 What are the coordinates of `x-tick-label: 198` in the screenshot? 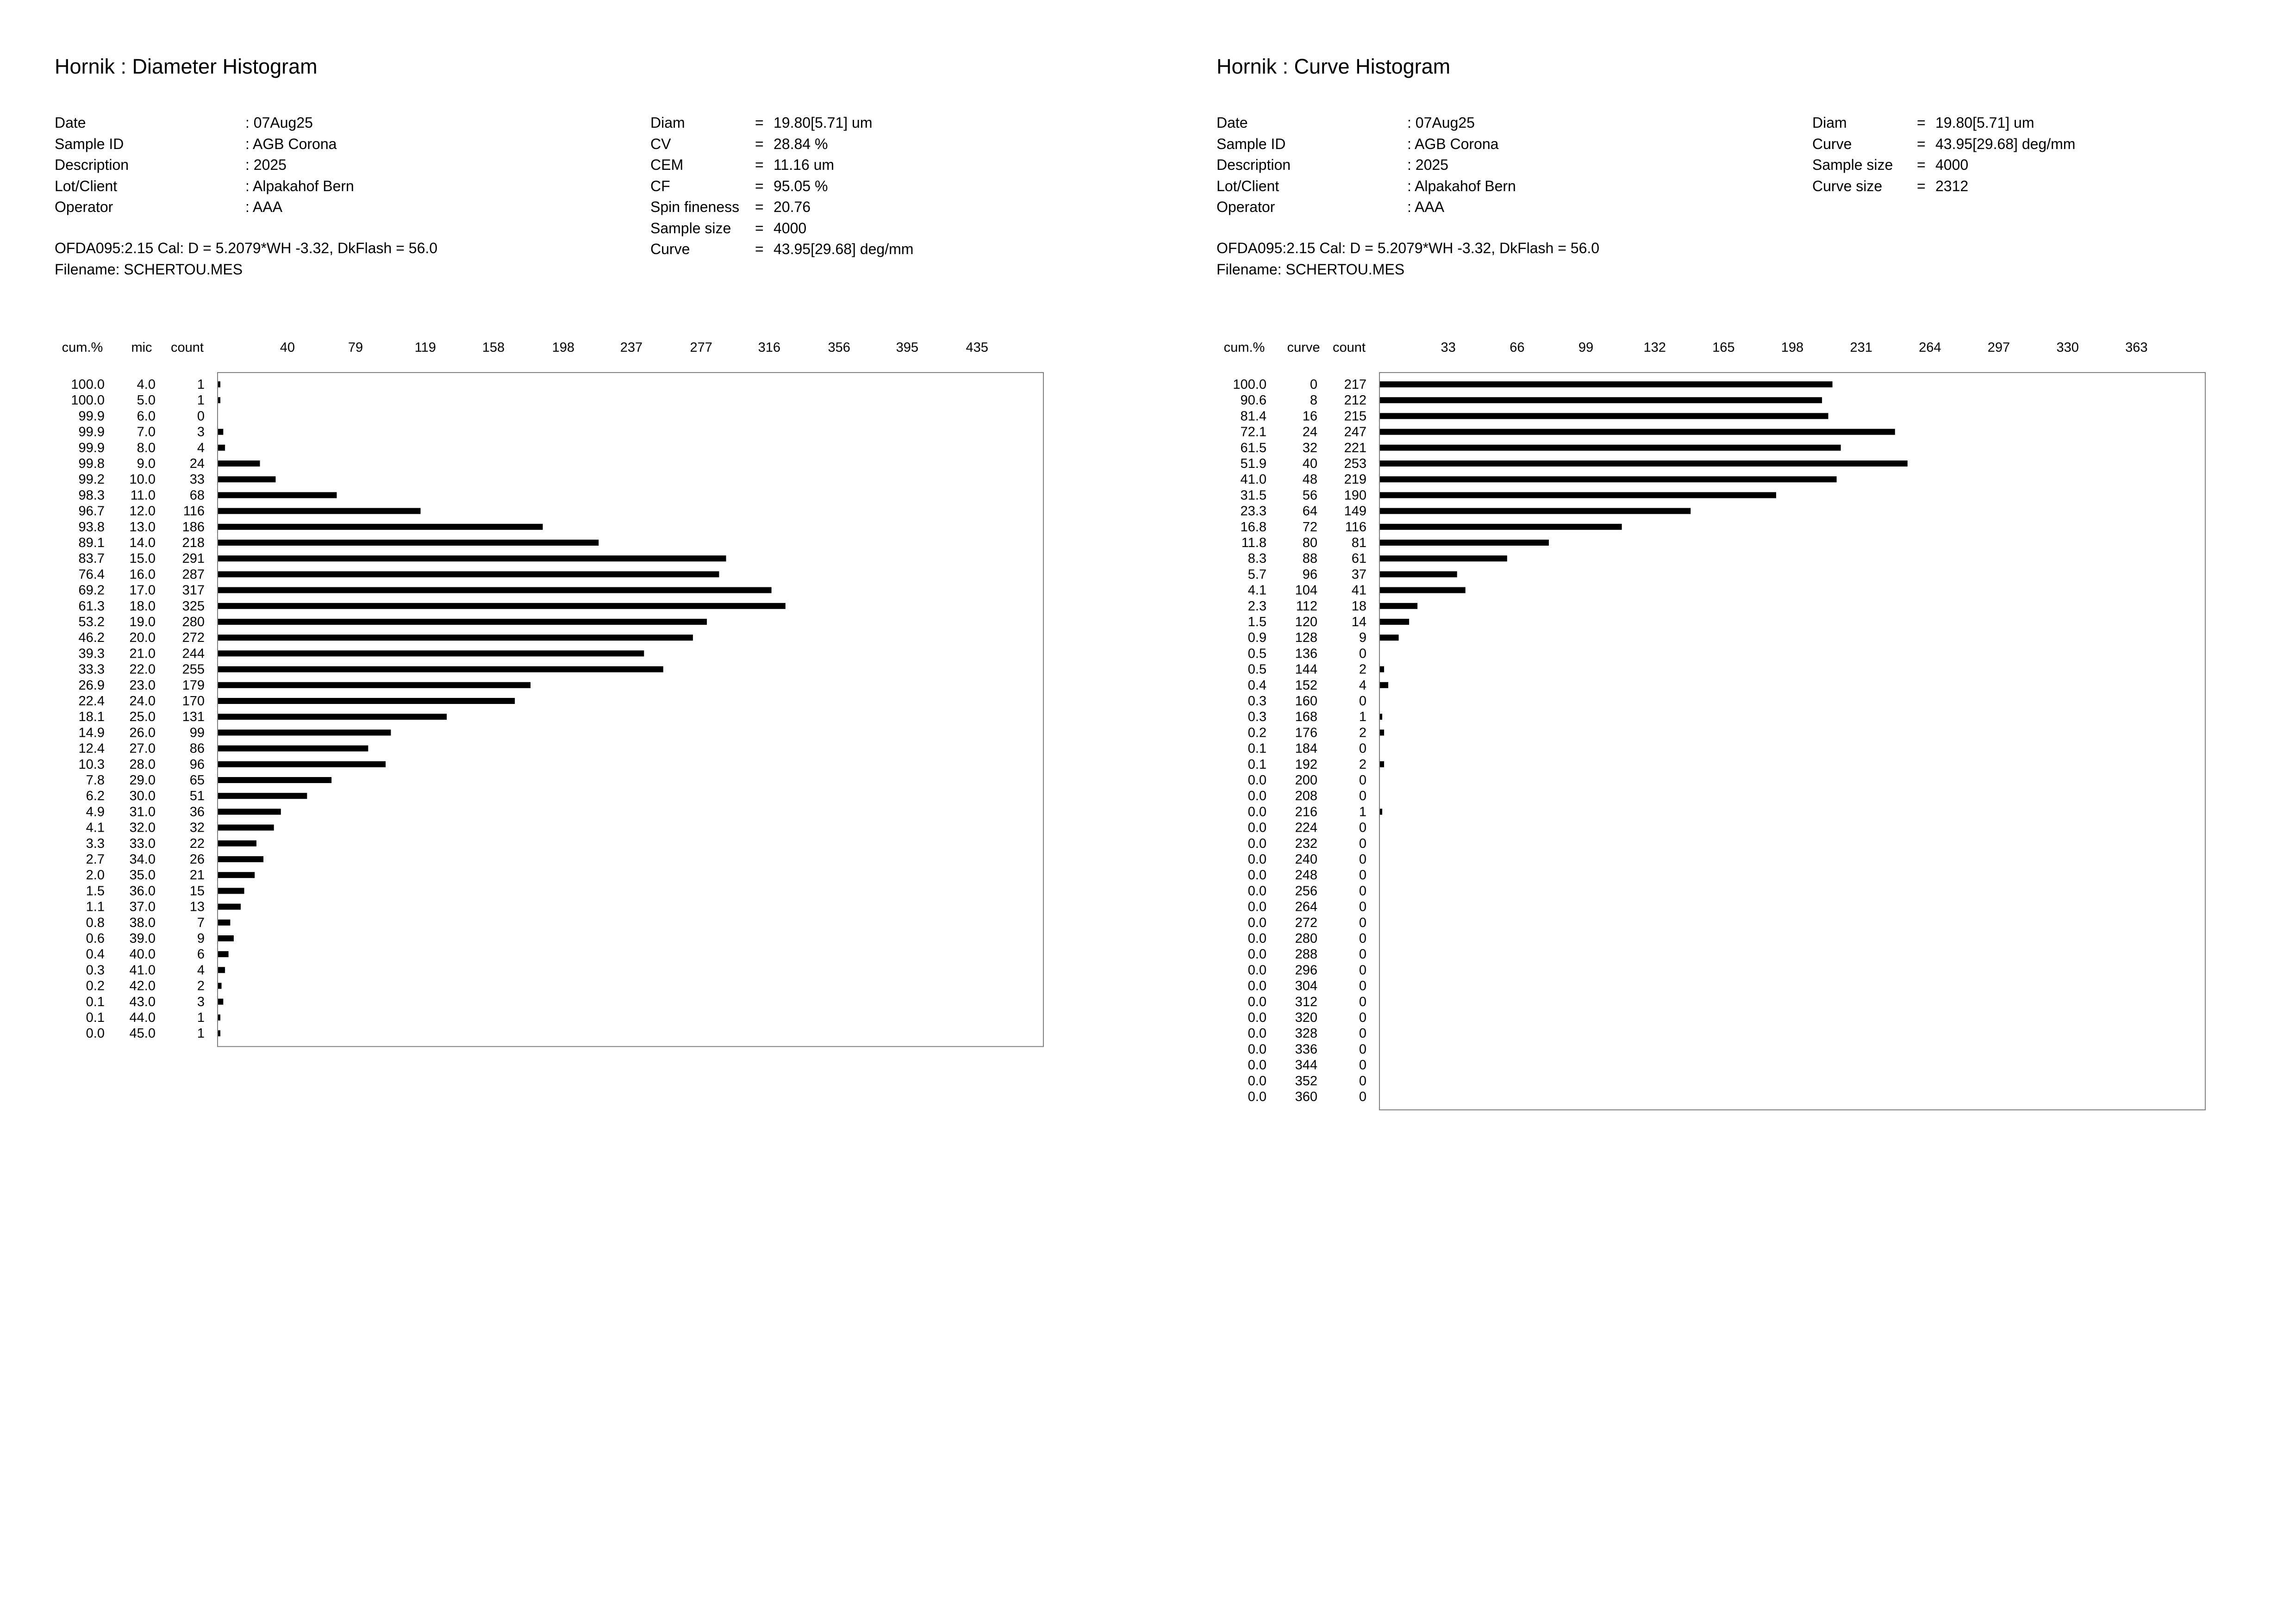 It's located at (1792, 347).